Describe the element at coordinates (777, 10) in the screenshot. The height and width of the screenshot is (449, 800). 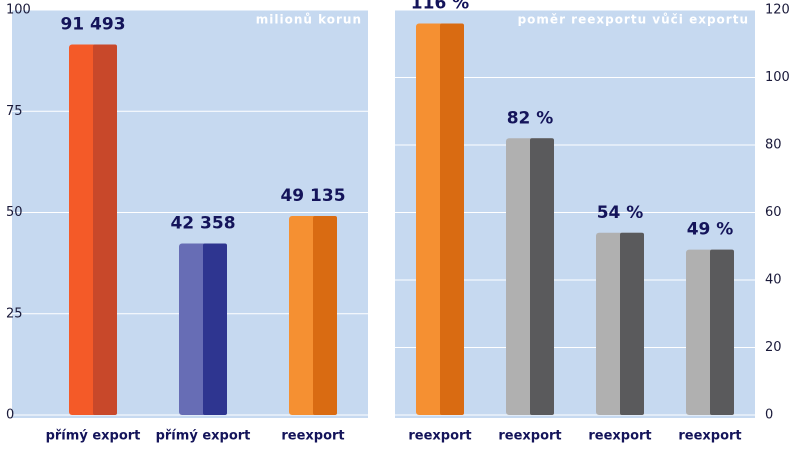
I see `y-tick-label: 120` at that location.